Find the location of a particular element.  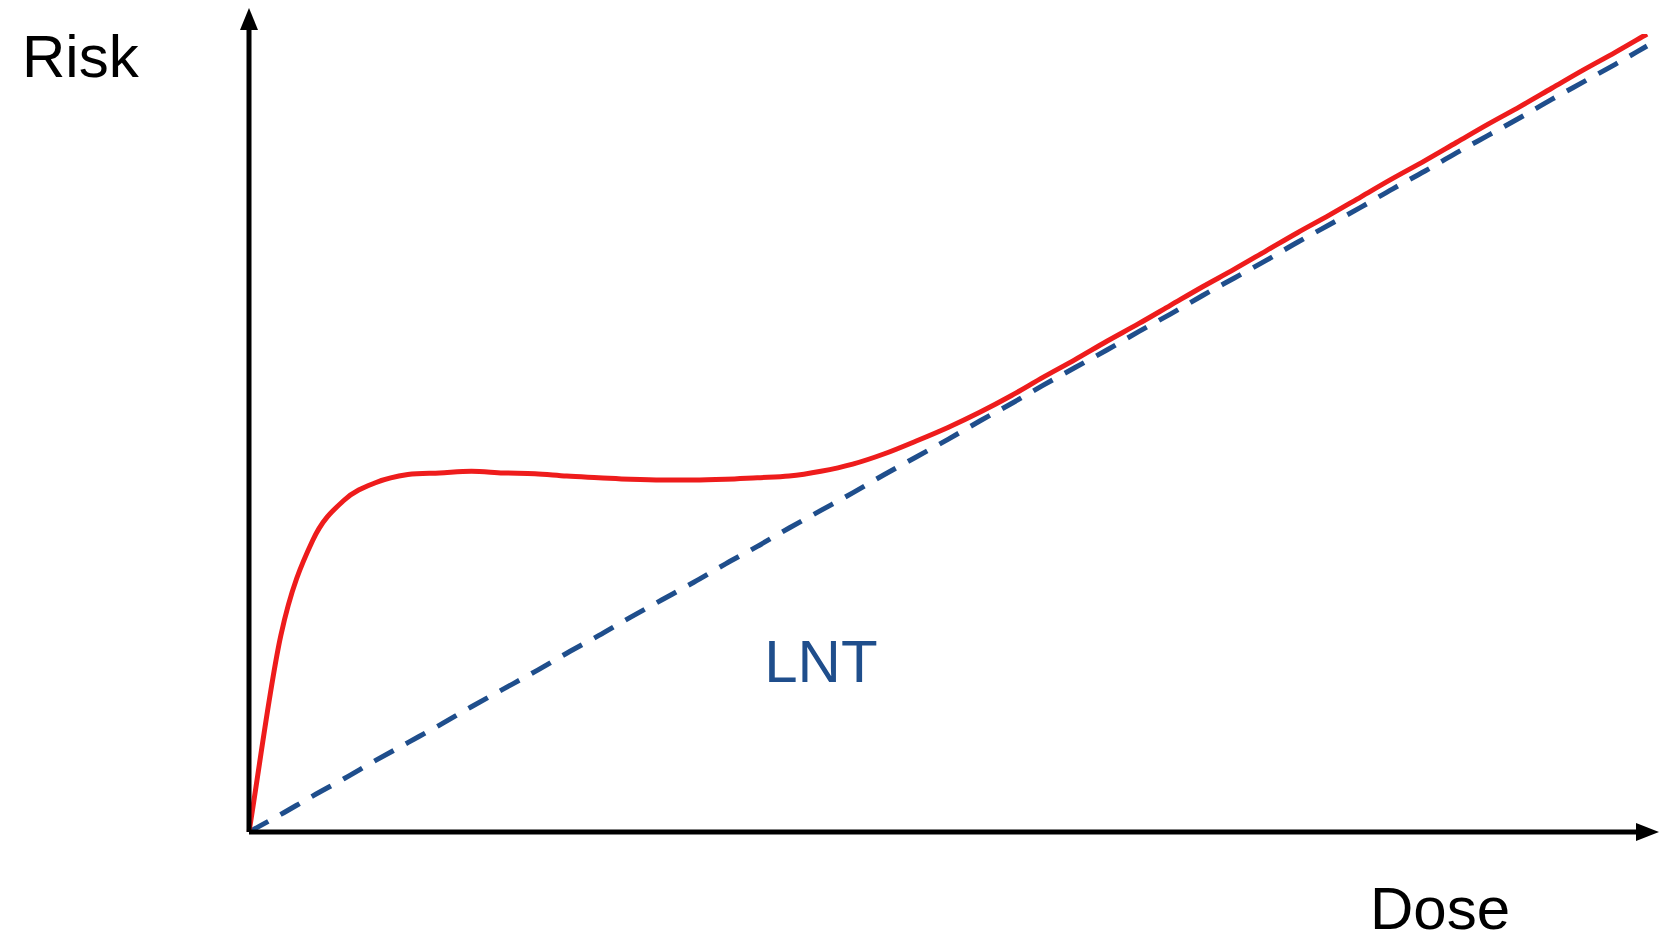

x-axis-title: Dose is located at coordinates (1440, 908).